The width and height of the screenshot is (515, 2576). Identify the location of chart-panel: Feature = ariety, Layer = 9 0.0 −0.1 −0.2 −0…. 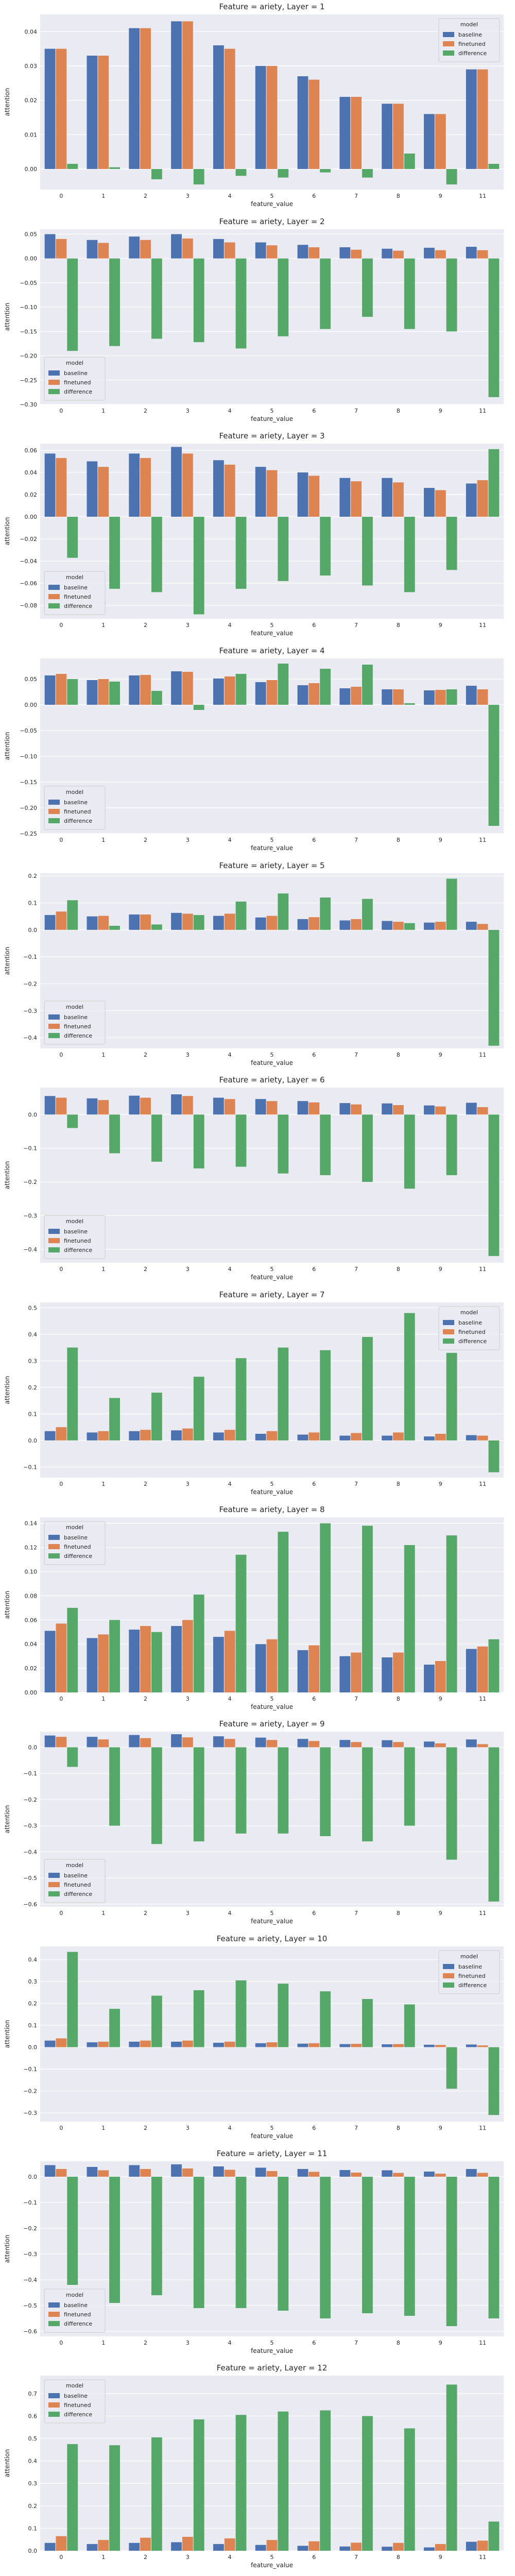
(254, 1822).